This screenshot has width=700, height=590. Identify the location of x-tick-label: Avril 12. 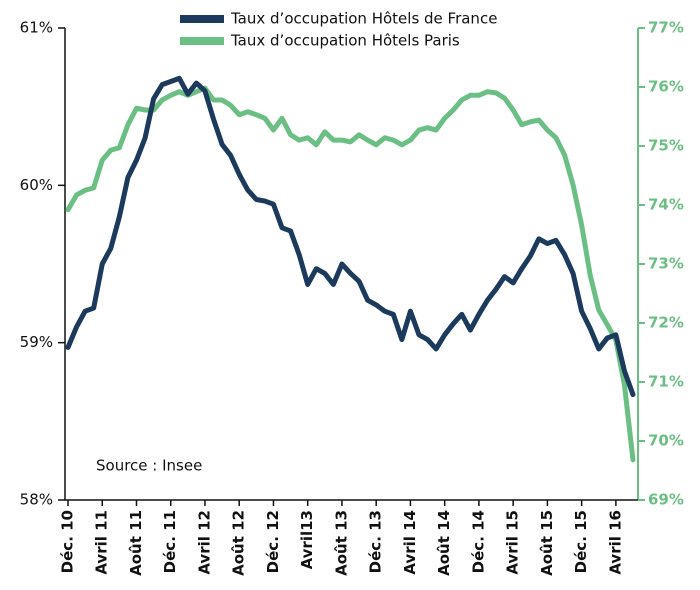
(204, 542).